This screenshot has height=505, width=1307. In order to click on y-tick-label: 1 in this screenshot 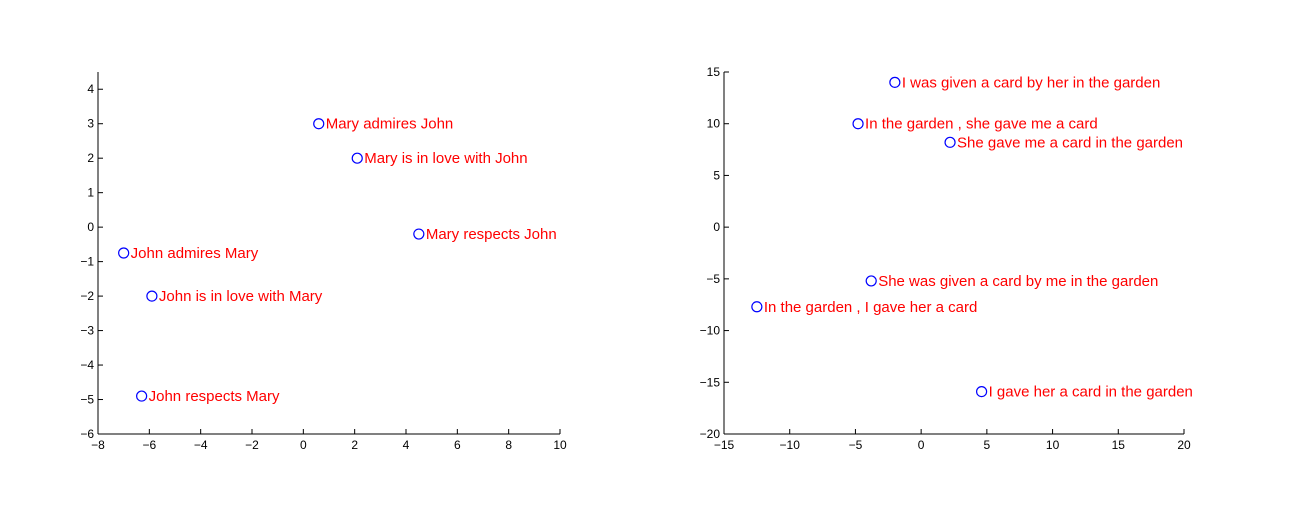, I will do `click(90, 193)`.